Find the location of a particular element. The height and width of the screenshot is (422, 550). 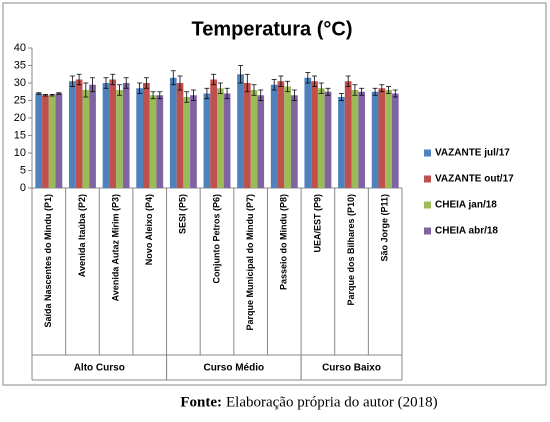

legend-label: VAZANTE out/17 is located at coordinates (474, 179).